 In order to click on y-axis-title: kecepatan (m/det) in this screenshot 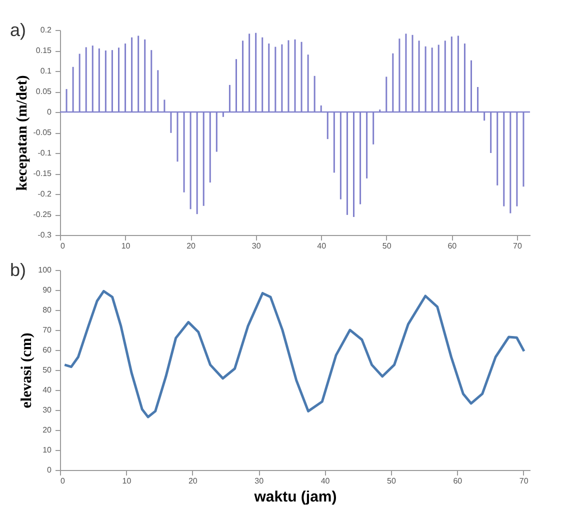, I will do `click(22, 133)`.